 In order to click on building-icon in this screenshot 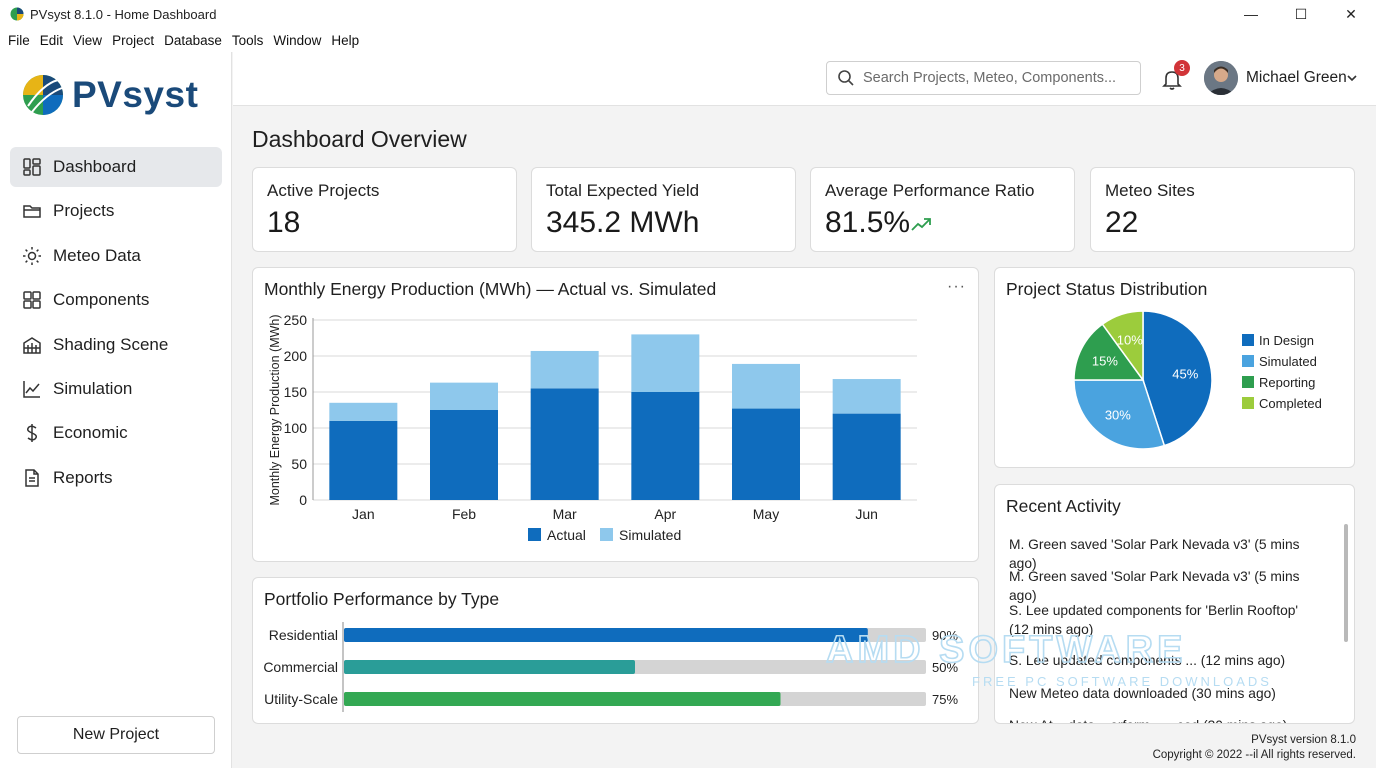, I will do `click(32, 345)`.